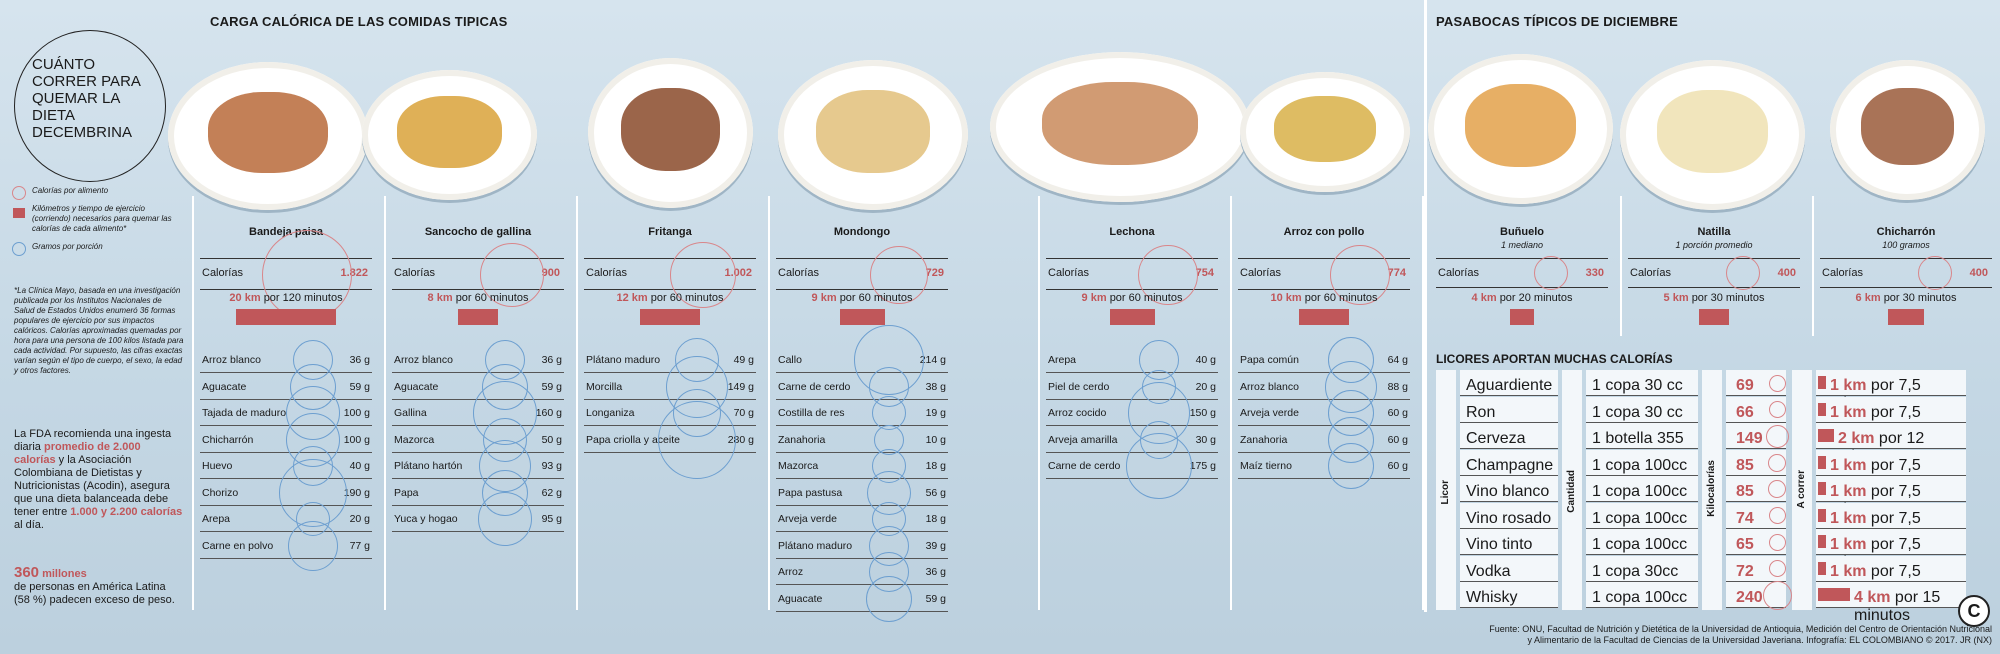 This screenshot has height=654, width=2000. Describe the element at coordinates (286, 545) in the screenshot. I see `ingredient-row: Carne en polvo 77 g` at that location.